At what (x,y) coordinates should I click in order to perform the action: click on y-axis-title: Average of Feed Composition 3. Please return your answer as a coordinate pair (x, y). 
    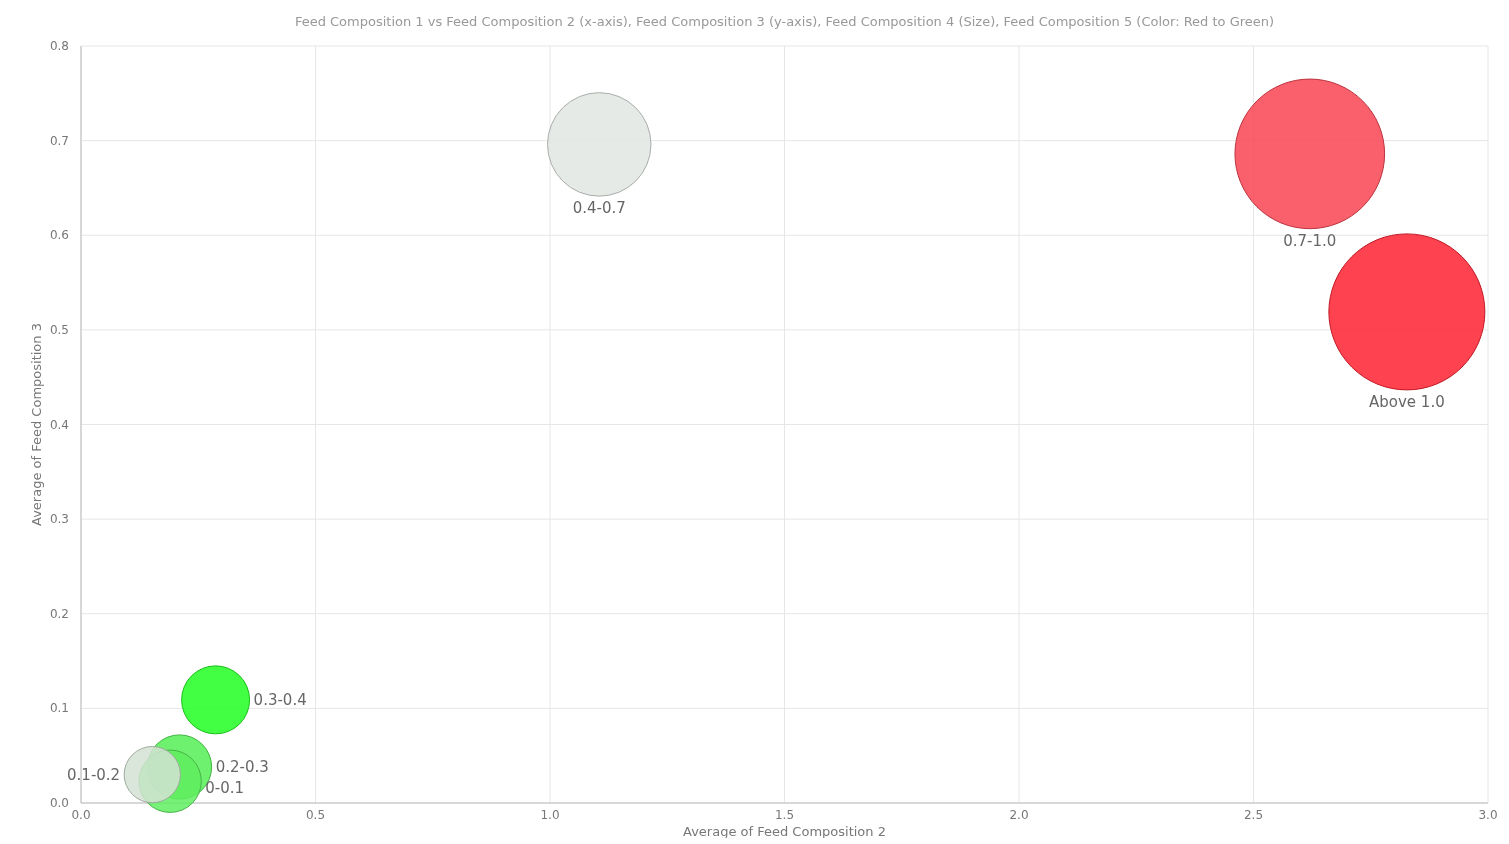
    Looking at the image, I should click on (36, 424).